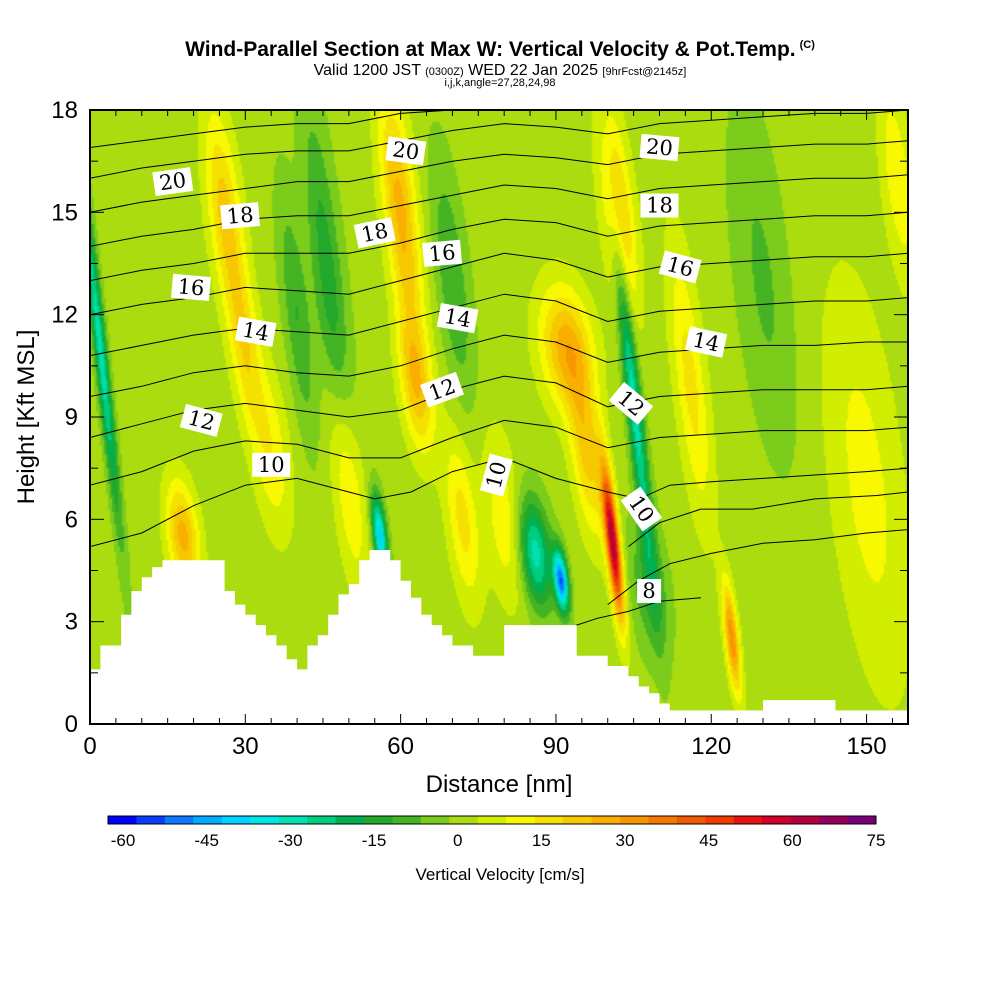 Image resolution: width=1000 pixels, height=1000 pixels. Describe the element at coordinates (792, 840) in the screenshot. I see `colorbar-tick-label: 60` at that location.